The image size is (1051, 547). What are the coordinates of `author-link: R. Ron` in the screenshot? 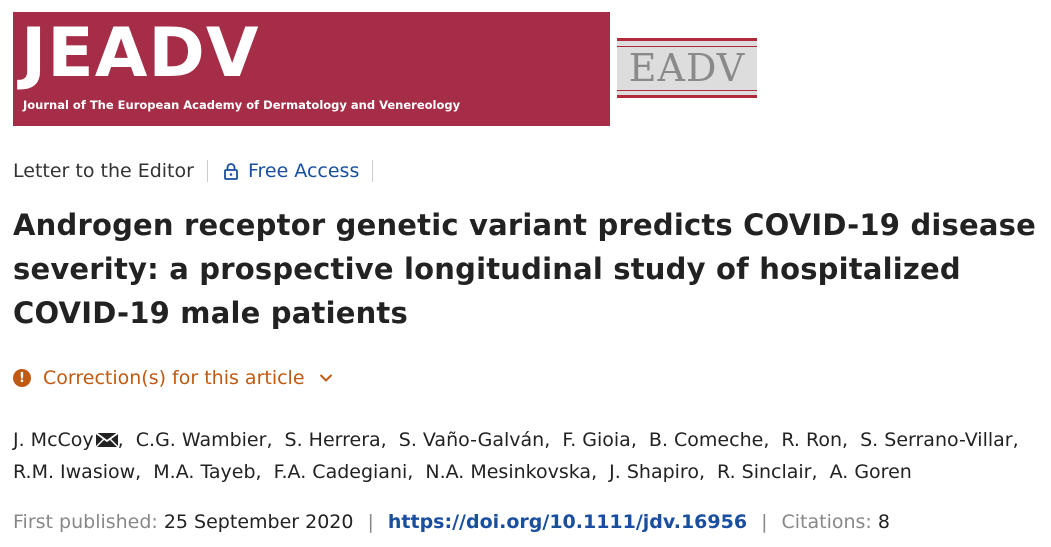 It's located at (812, 440).